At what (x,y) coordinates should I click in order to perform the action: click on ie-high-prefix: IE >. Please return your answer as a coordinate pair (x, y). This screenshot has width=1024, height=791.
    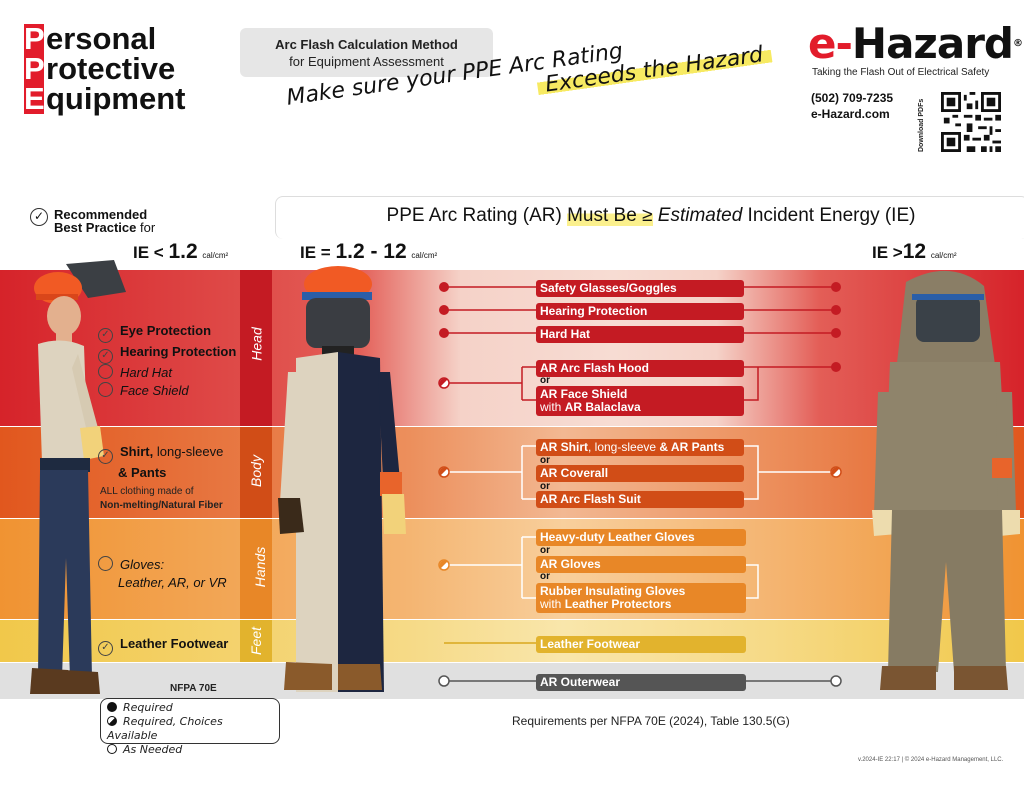
    Looking at the image, I should click on (887, 252).